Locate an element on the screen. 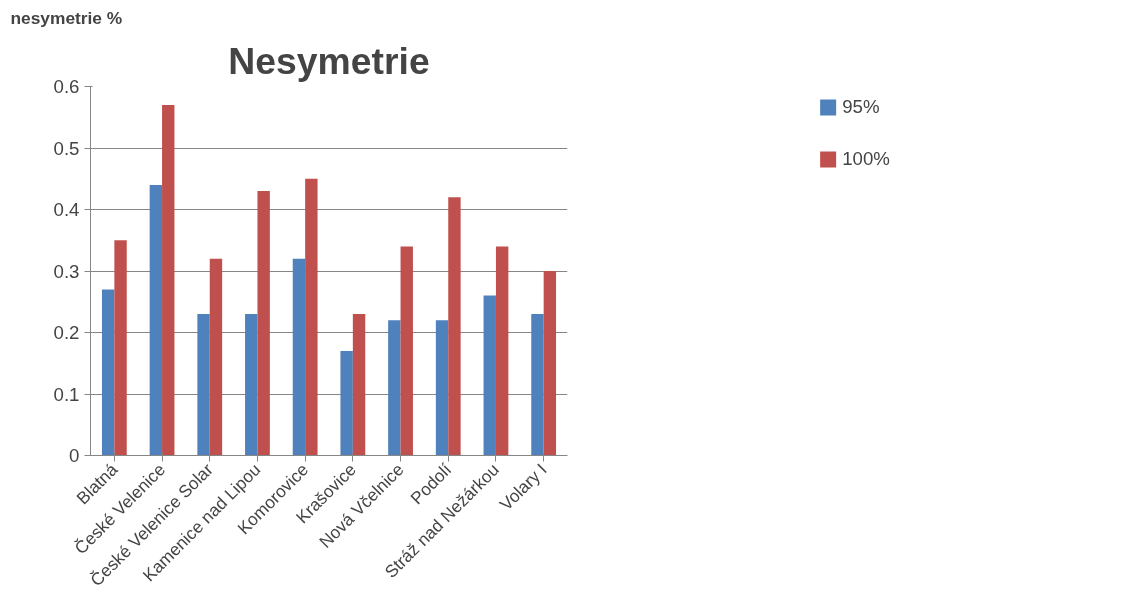  y-tick-label: 0.6 is located at coordinates (66, 86).